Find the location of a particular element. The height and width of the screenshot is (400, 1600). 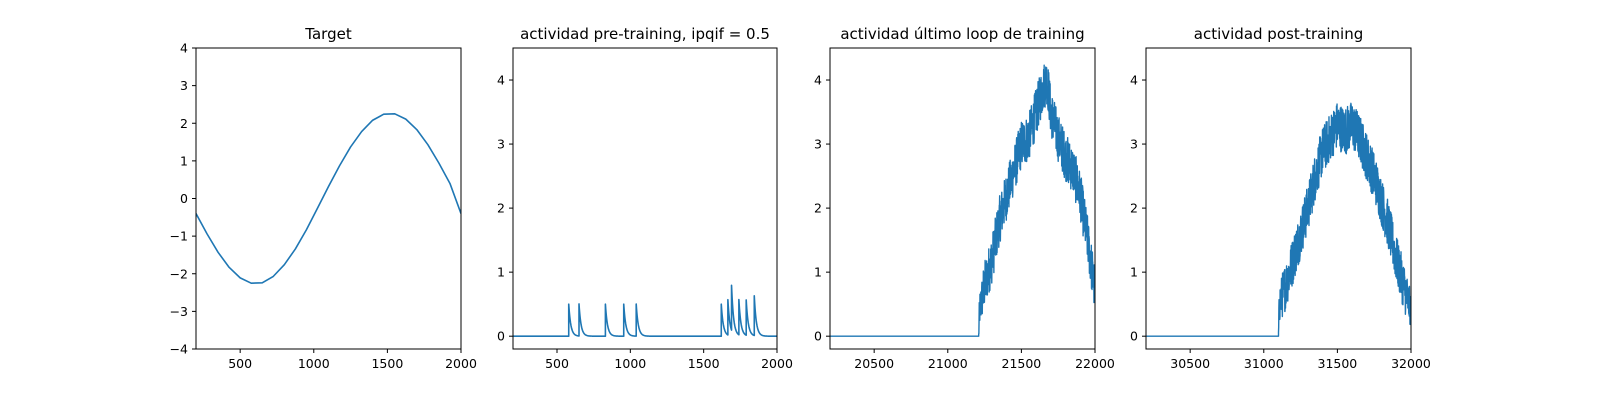

y-tick-label: −1 is located at coordinates (179, 236).